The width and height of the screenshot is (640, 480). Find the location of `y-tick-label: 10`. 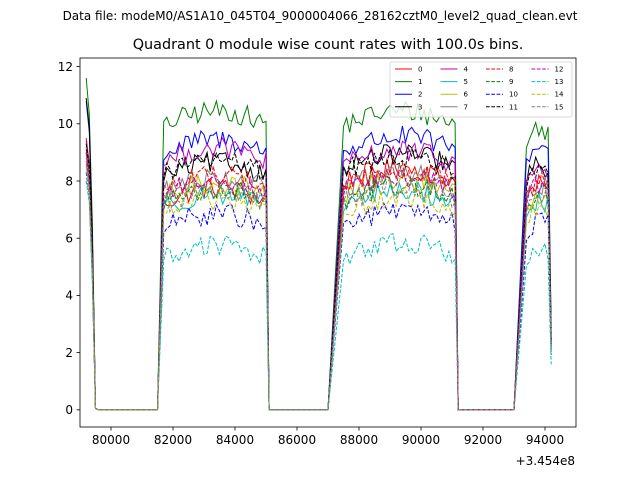

y-tick-label: 10 is located at coordinates (65, 124).